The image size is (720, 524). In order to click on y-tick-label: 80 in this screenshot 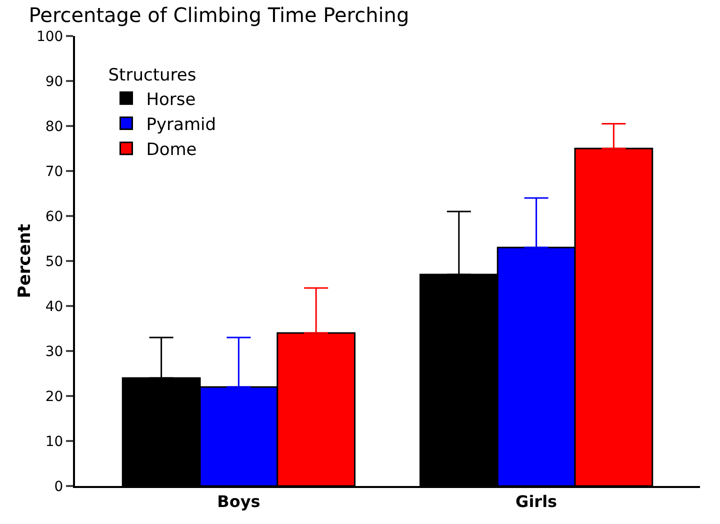, I will do `click(54, 126)`.